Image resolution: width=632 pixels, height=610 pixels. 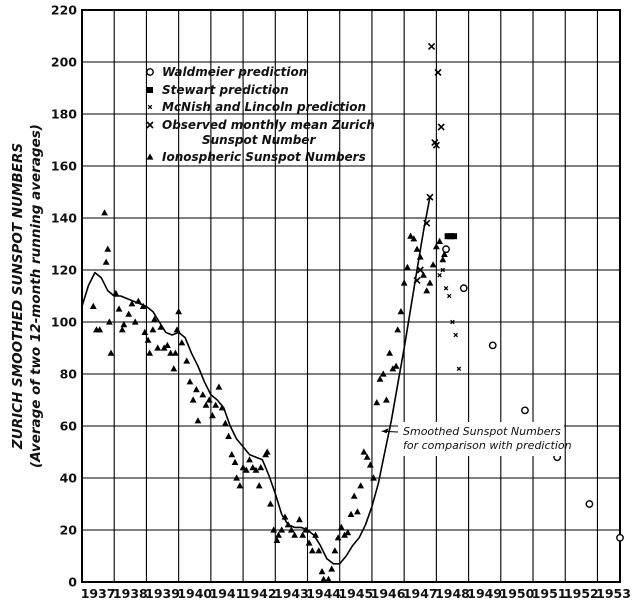 I want to click on y-tick-label: 140, so click(x=64, y=218).